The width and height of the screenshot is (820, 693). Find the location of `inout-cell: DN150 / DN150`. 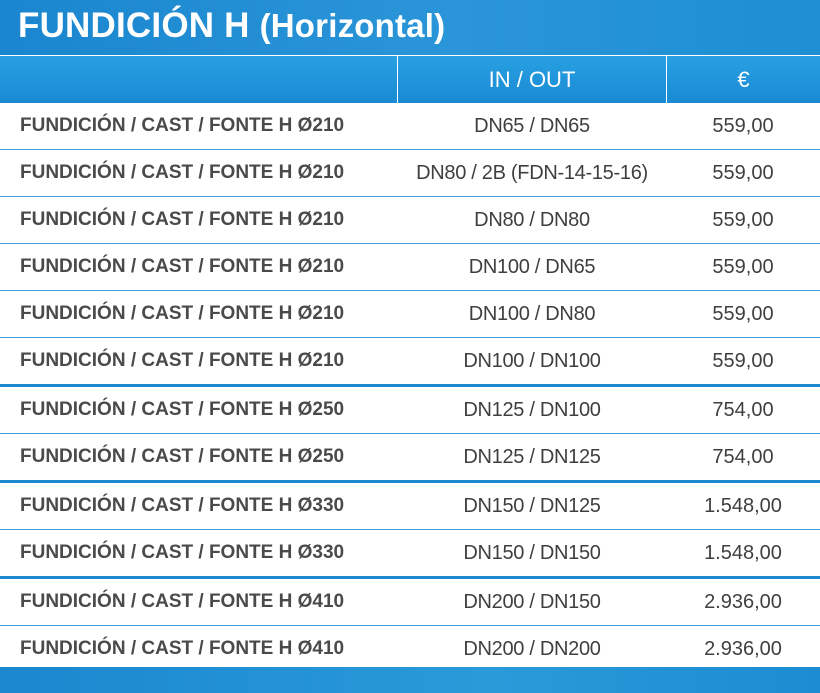

inout-cell: DN150 / DN150 is located at coordinates (532, 552).